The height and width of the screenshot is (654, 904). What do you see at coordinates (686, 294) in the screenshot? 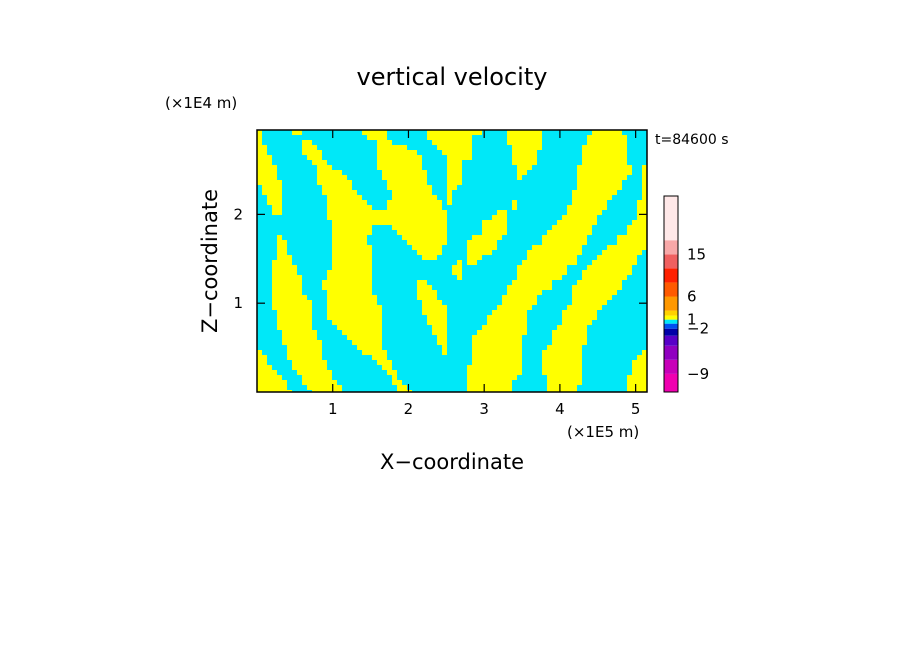
I see `colorbar: 15 6 1−2 −9` at bounding box center [686, 294].